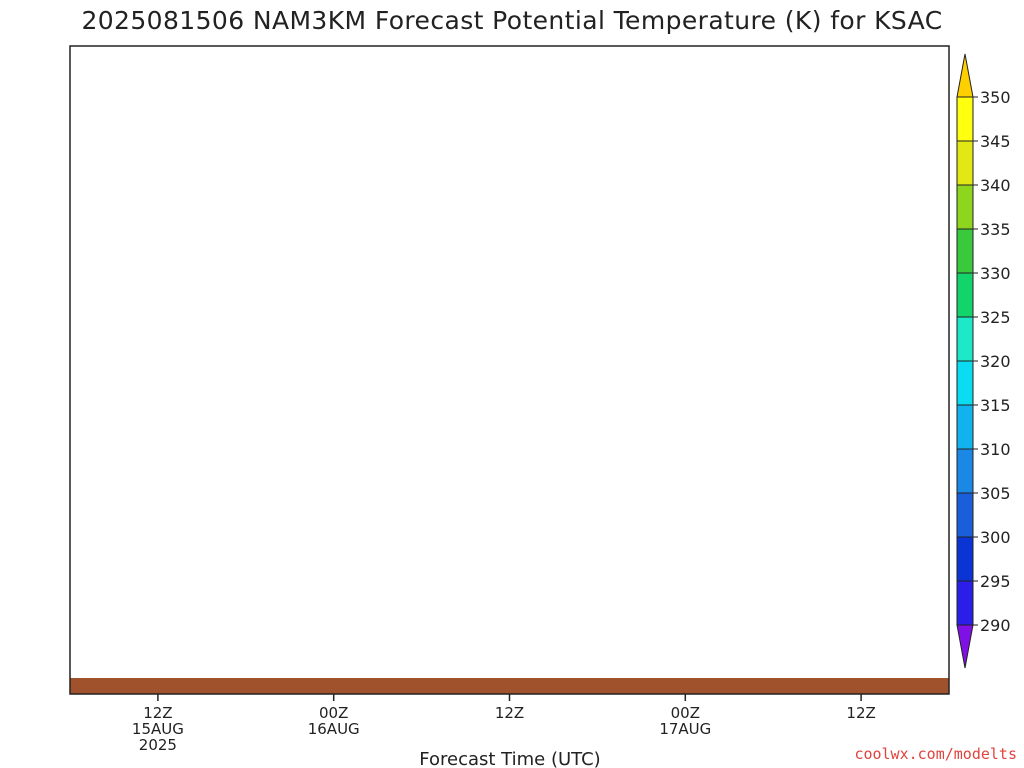 The image size is (1024, 768). I want to click on credit-link: coolwx.com/modelts, so click(935, 754).